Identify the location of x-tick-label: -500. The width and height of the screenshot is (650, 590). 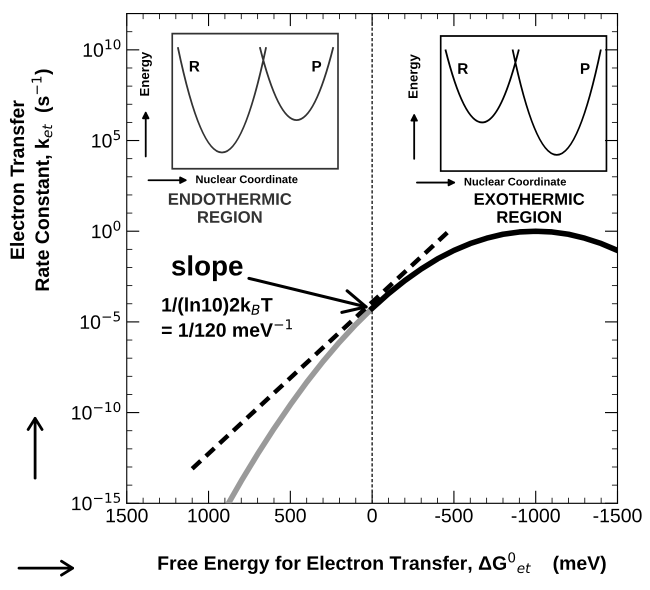
(454, 515).